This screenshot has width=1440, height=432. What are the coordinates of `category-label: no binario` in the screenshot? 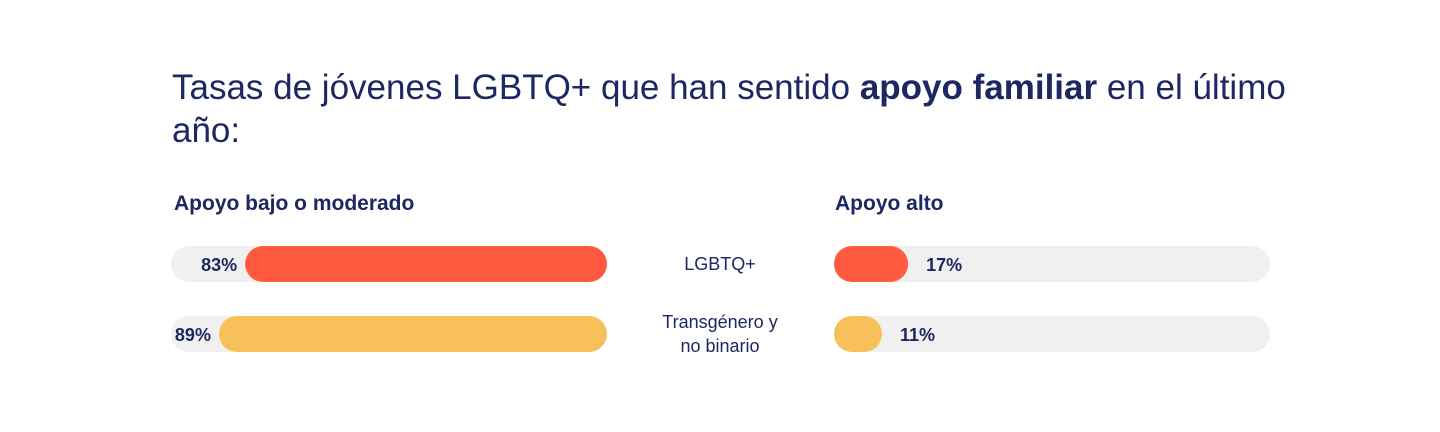 It's located at (719, 346).